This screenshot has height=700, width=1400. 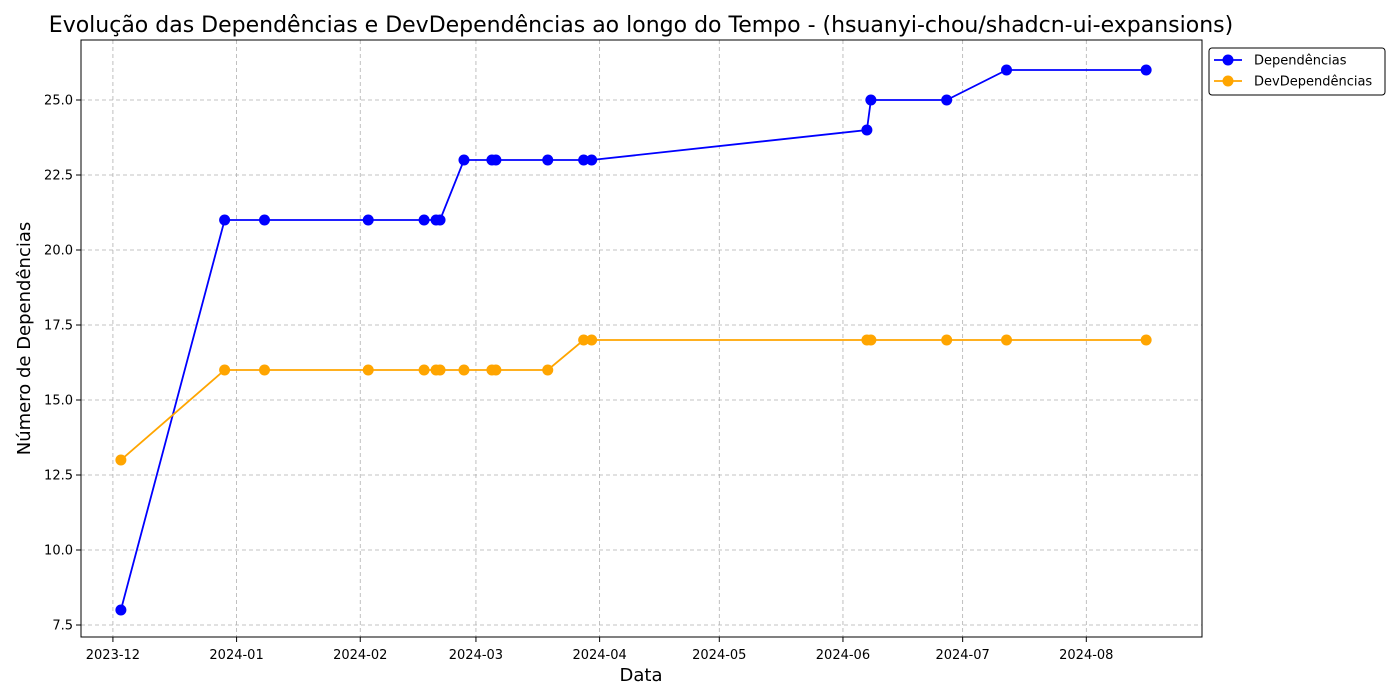 I want to click on y-tick-label: 20.0, so click(x=58, y=251).